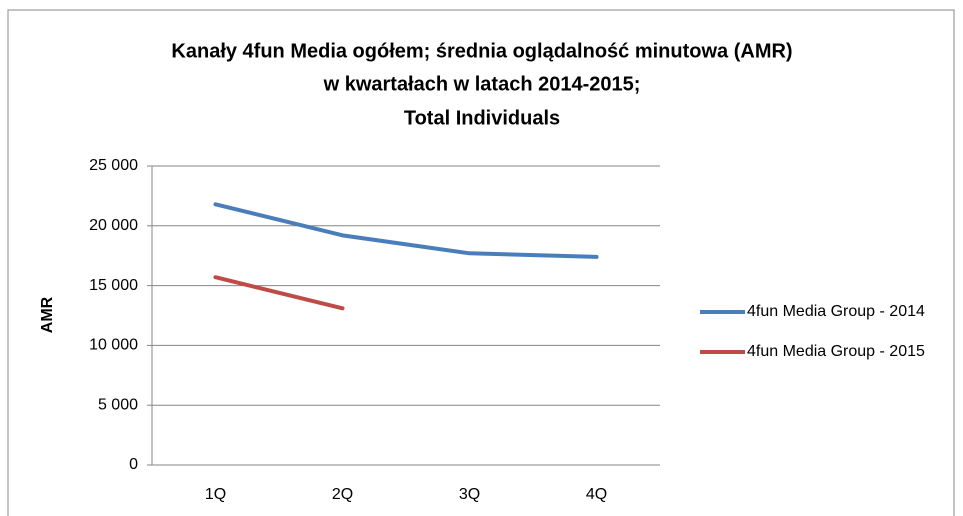  I want to click on y-axis-label: AMR, so click(47, 314).